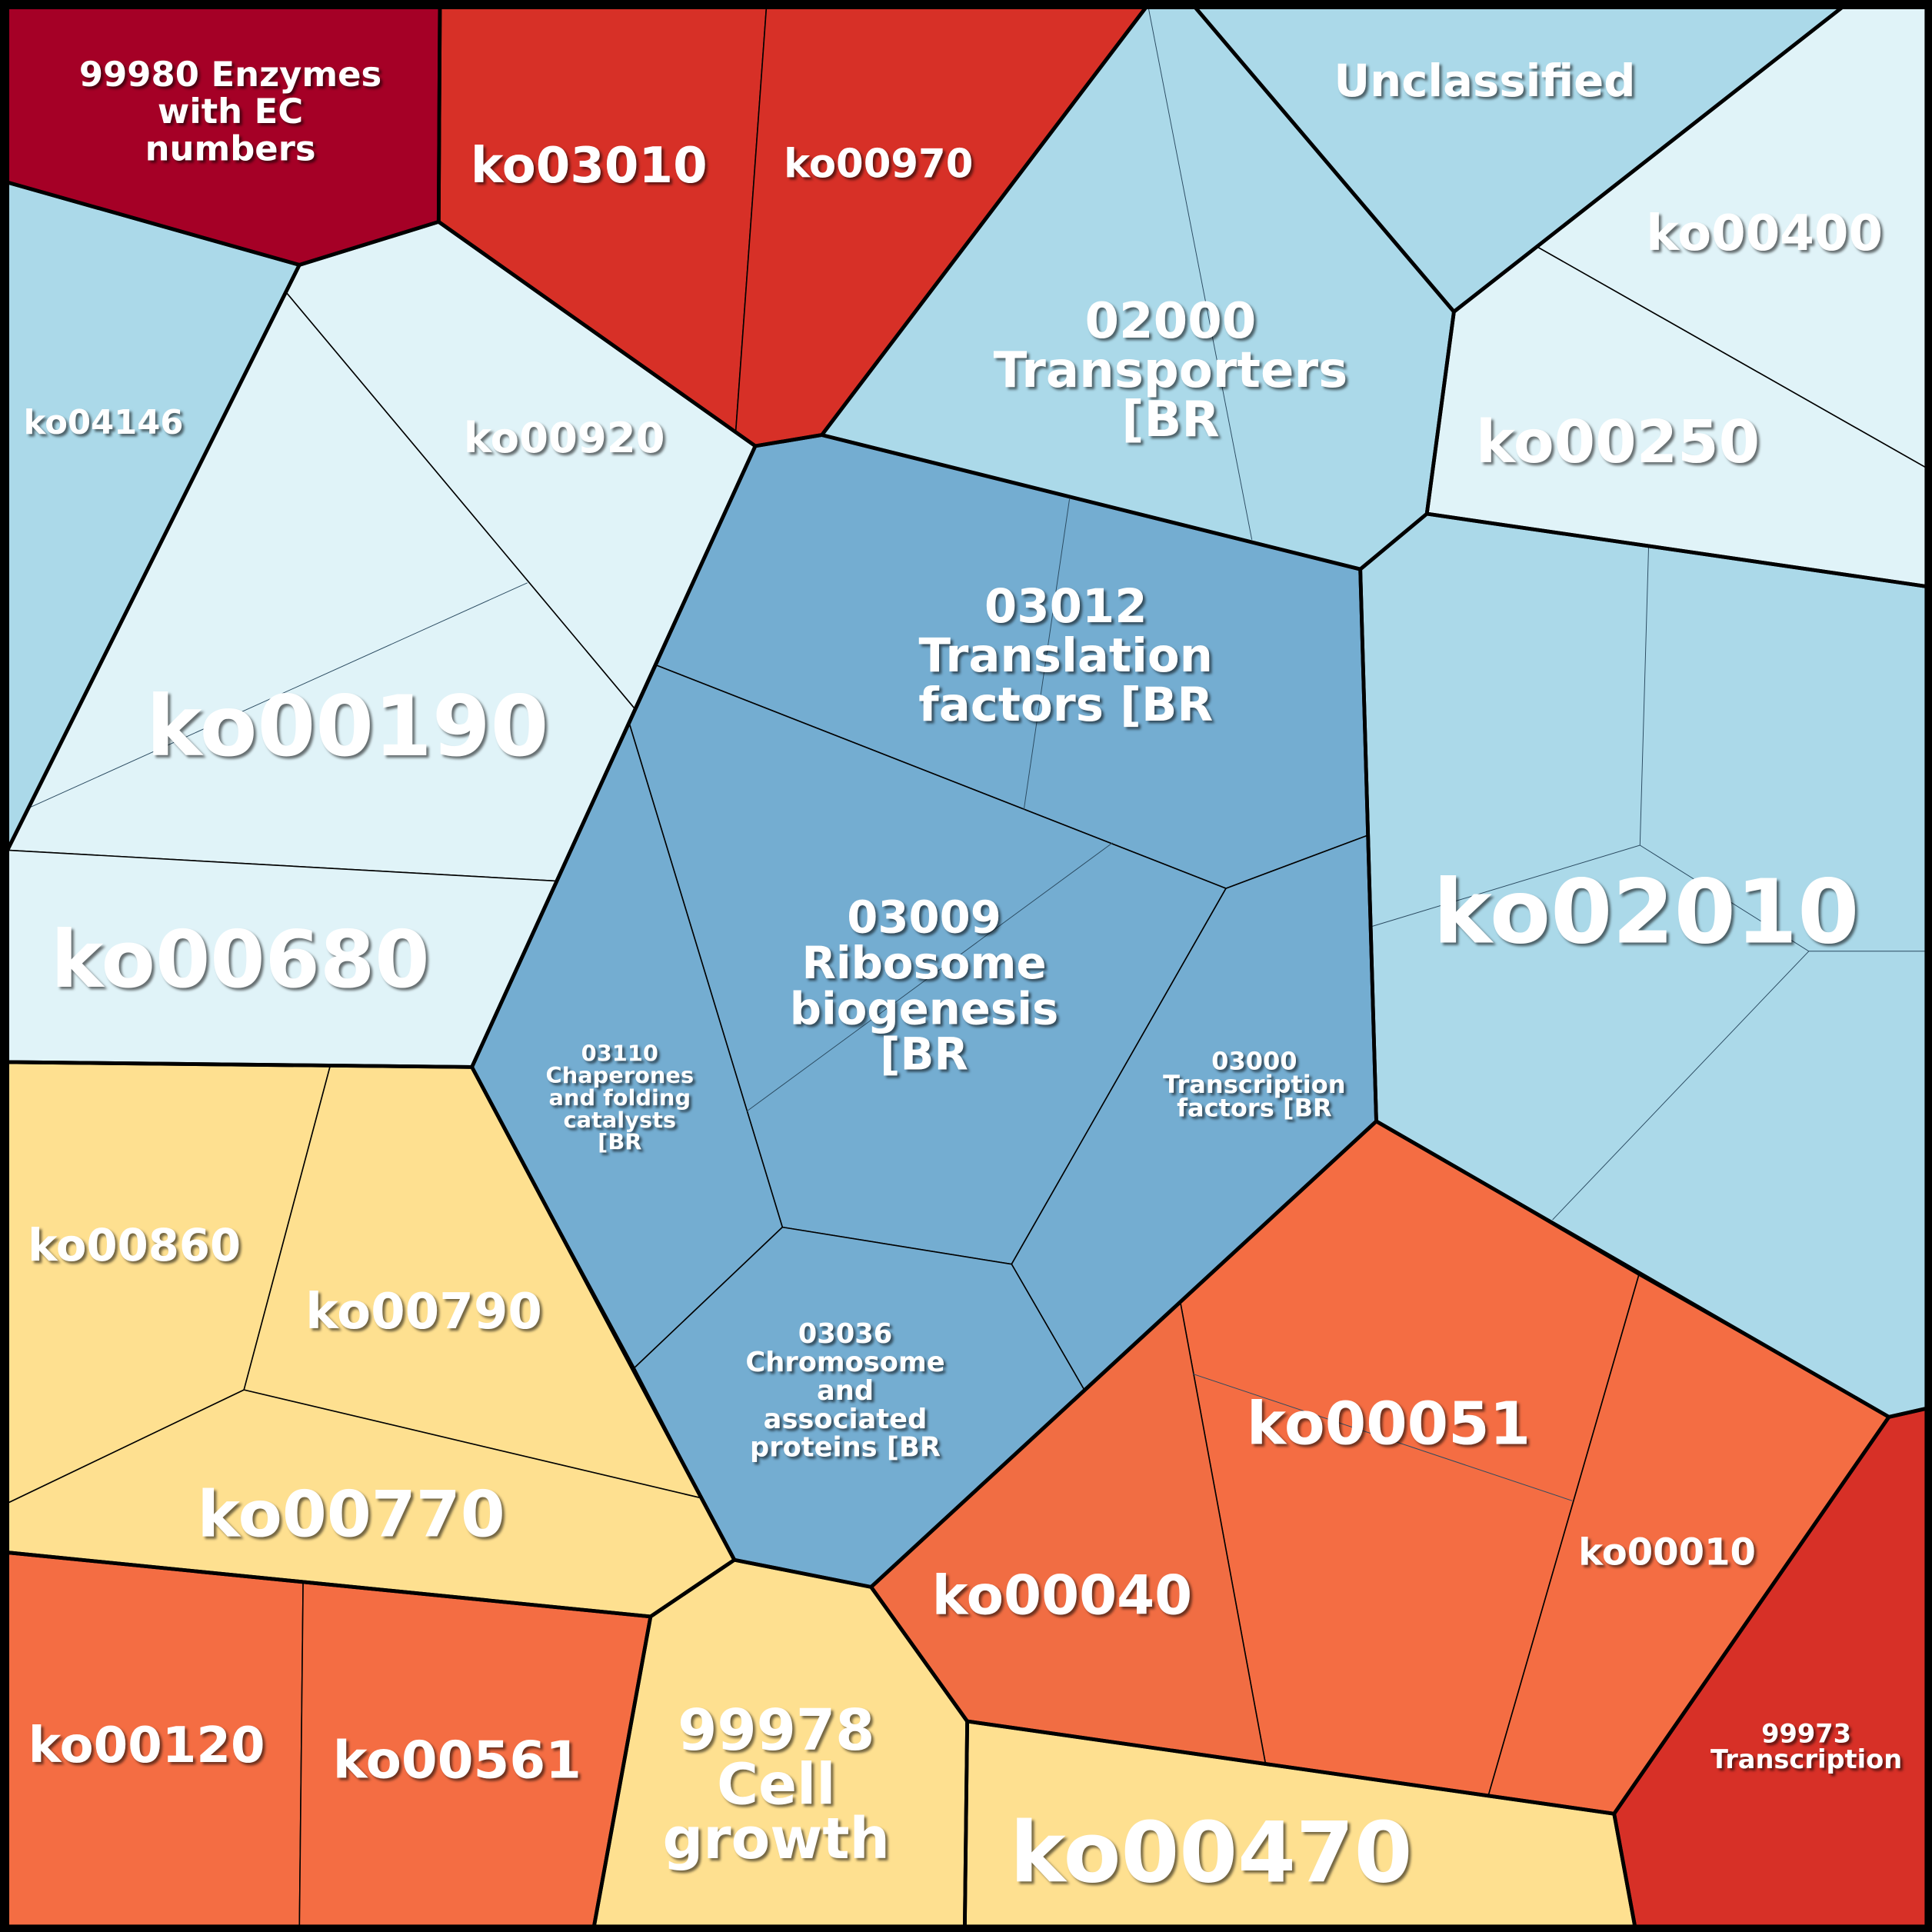 This screenshot has width=1932, height=1932. Describe the element at coordinates (845, 1391) in the screenshot. I see `cell-label: and` at that location.